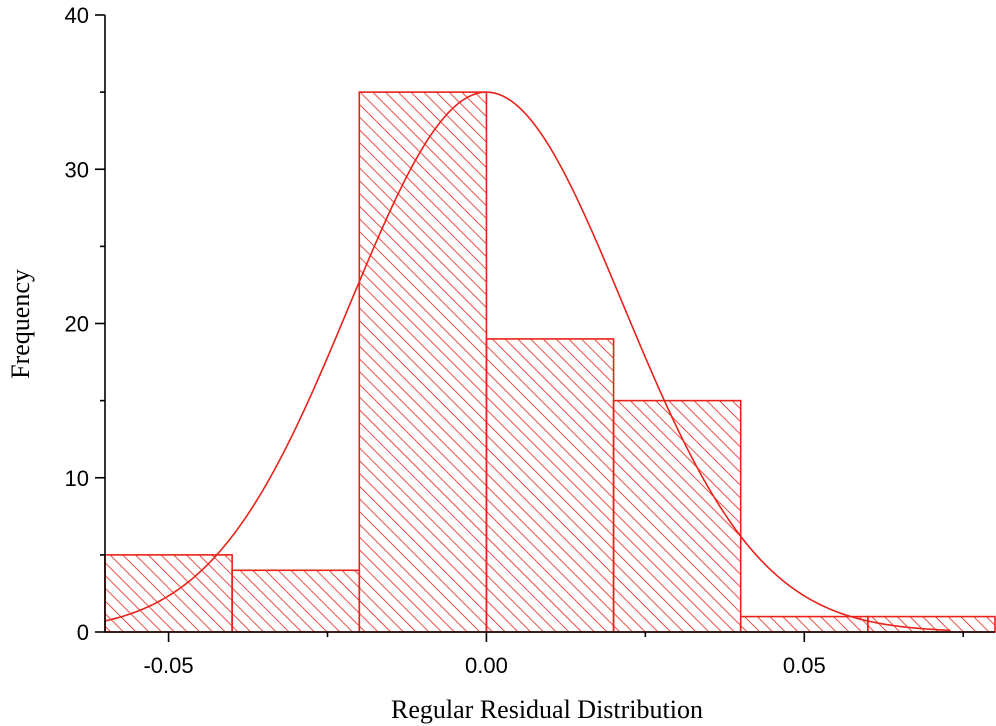 Image resolution: width=996 pixels, height=726 pixels. Describe the element at coordinates (20, 324) in the screenshot. I see `y-axis-title: Frequency` at that location.